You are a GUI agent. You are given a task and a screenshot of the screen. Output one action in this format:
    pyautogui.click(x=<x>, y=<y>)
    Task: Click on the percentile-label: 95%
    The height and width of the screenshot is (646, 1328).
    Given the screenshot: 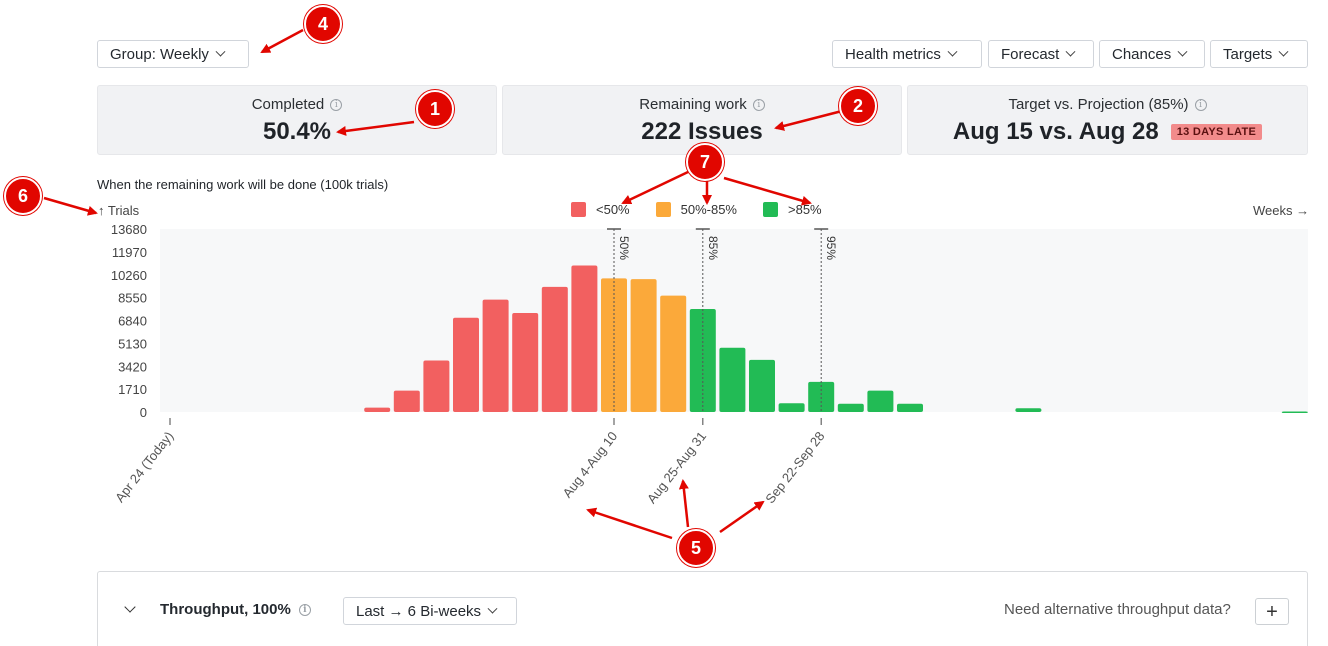 What is the action you would take?
    pyautogui.click(x=831, y=248)
    